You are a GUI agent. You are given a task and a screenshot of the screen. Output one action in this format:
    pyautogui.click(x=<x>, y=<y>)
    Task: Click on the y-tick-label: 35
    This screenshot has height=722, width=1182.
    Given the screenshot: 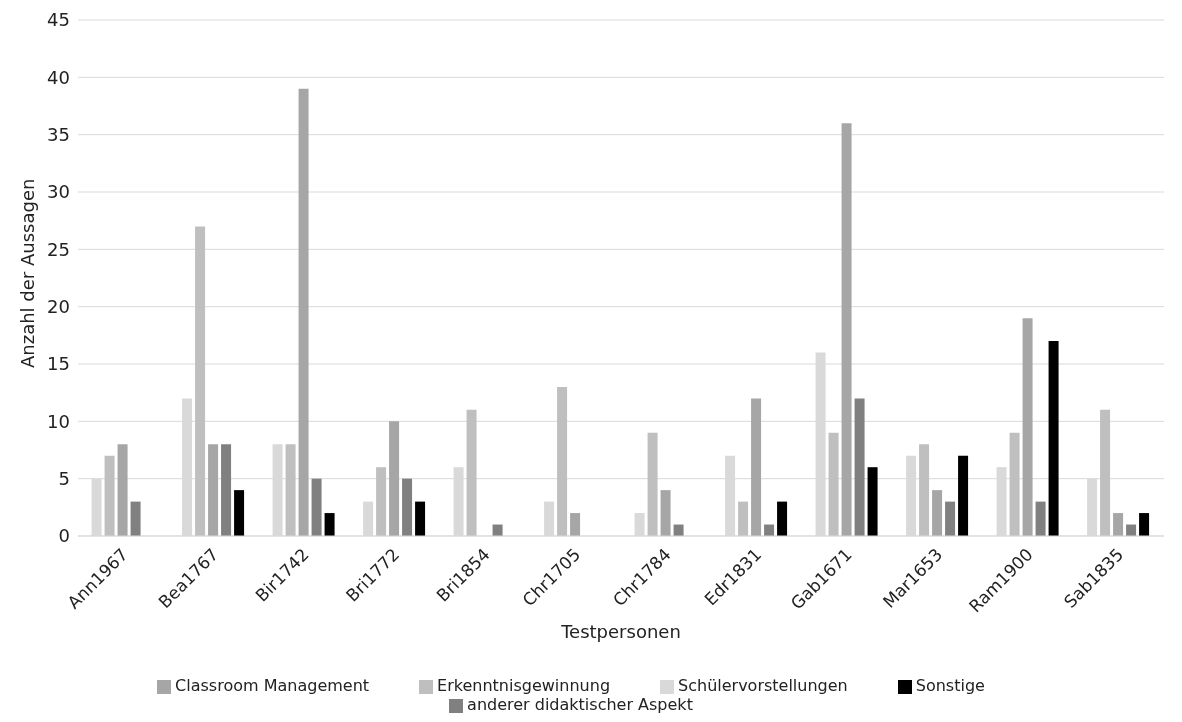 What is the action you would take?
    pyautogui.click(x=58, y=135)
    